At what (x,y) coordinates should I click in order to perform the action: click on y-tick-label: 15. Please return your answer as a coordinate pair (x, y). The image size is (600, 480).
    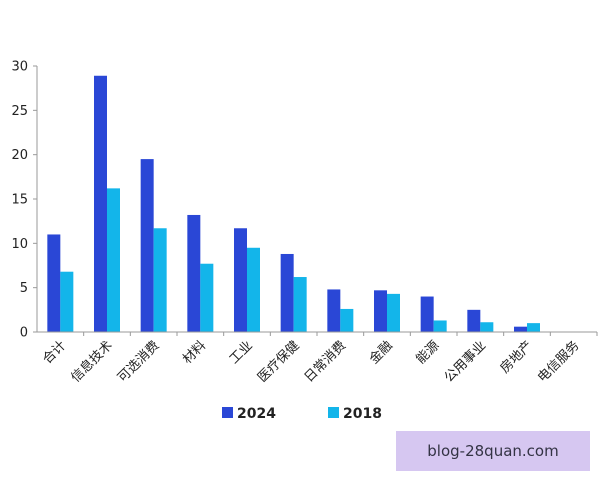
    Looking at the image, I should click on (19, 200).